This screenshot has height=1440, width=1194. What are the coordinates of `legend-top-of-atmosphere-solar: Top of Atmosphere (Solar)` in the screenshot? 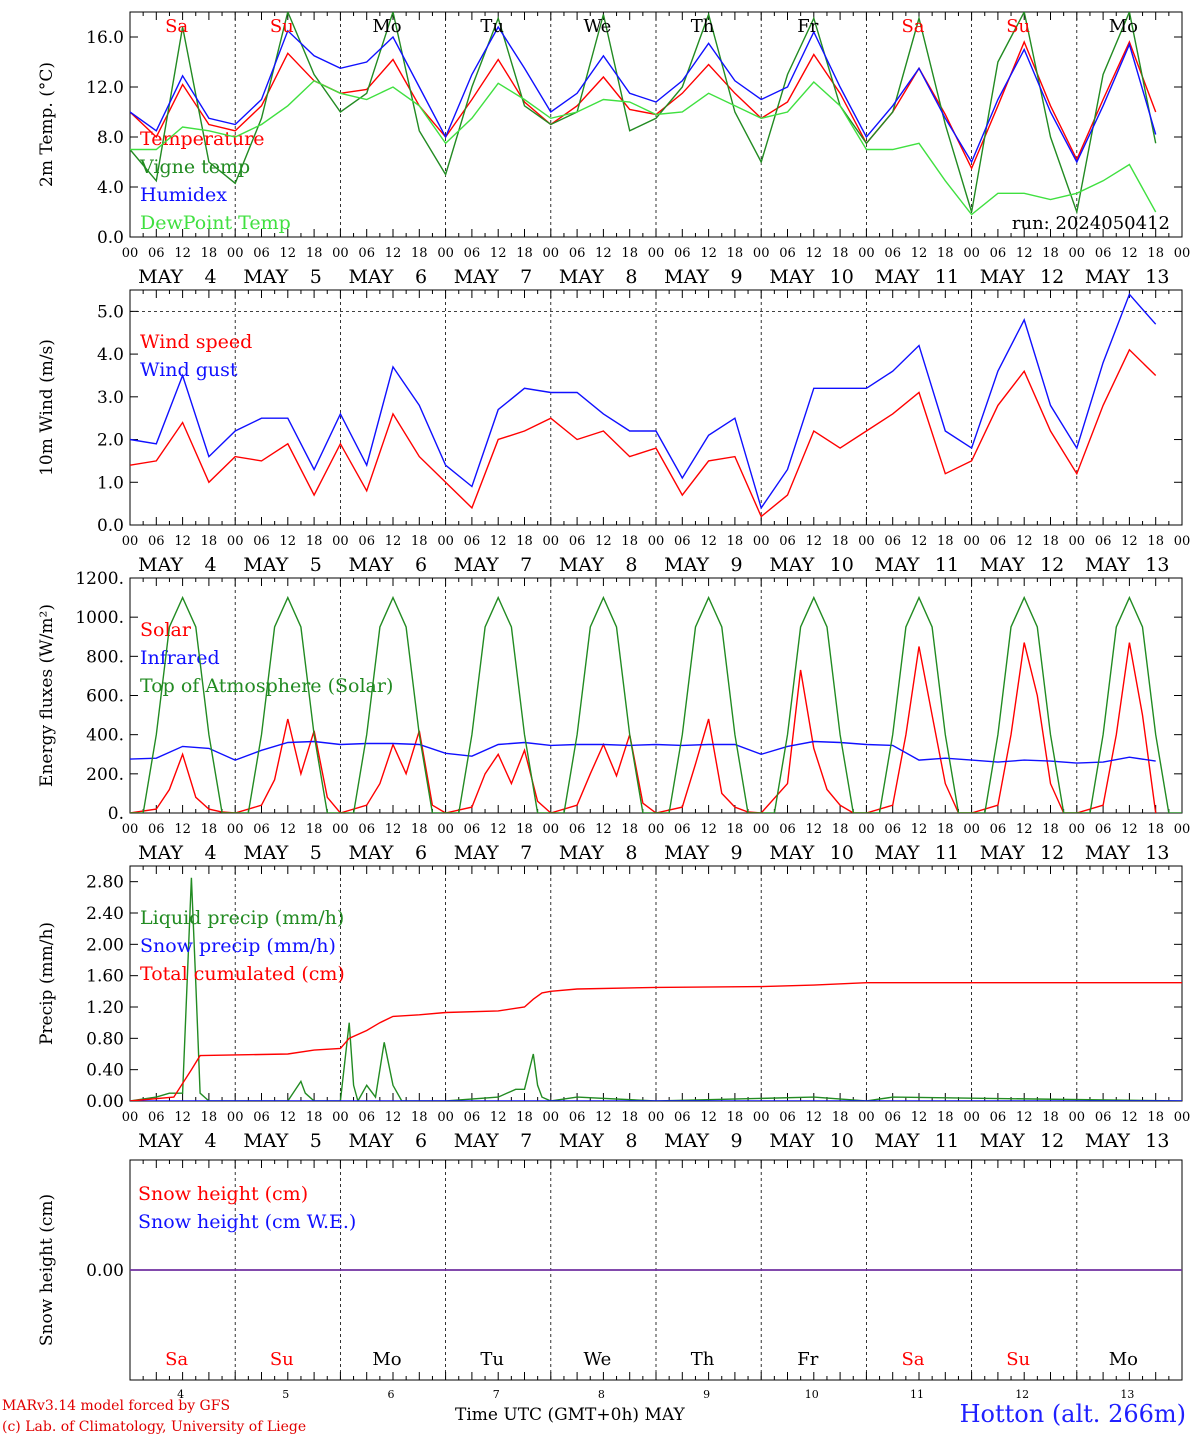 It's located at (266, 686).